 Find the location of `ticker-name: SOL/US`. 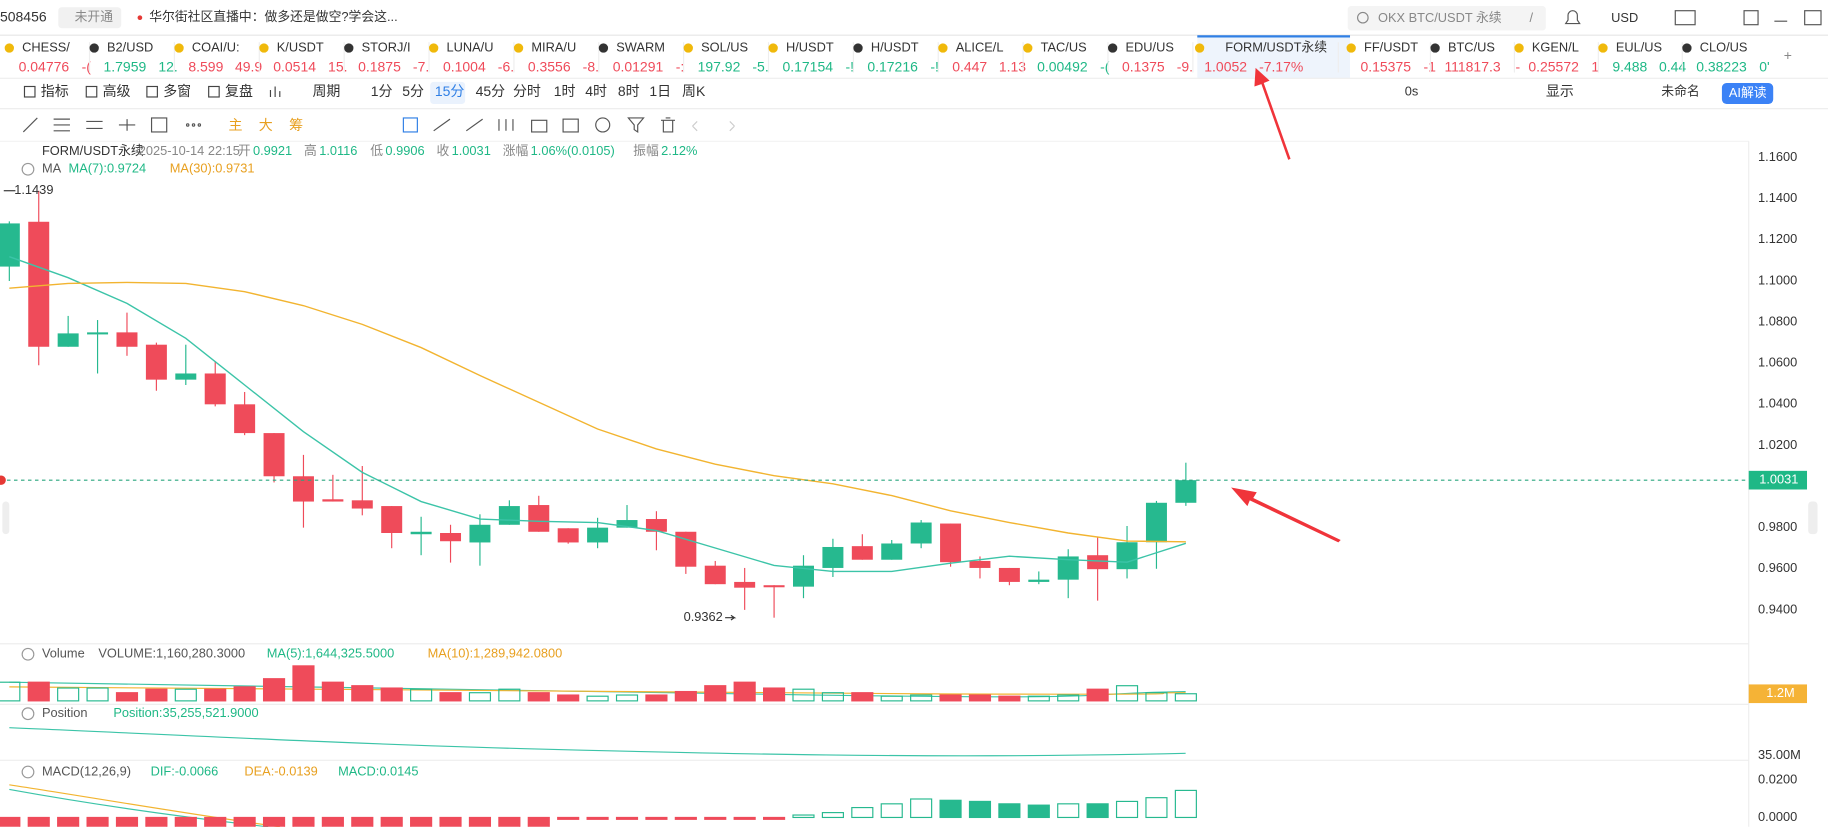

ticker-name: SOL/US is located at coordinates (724, 46).